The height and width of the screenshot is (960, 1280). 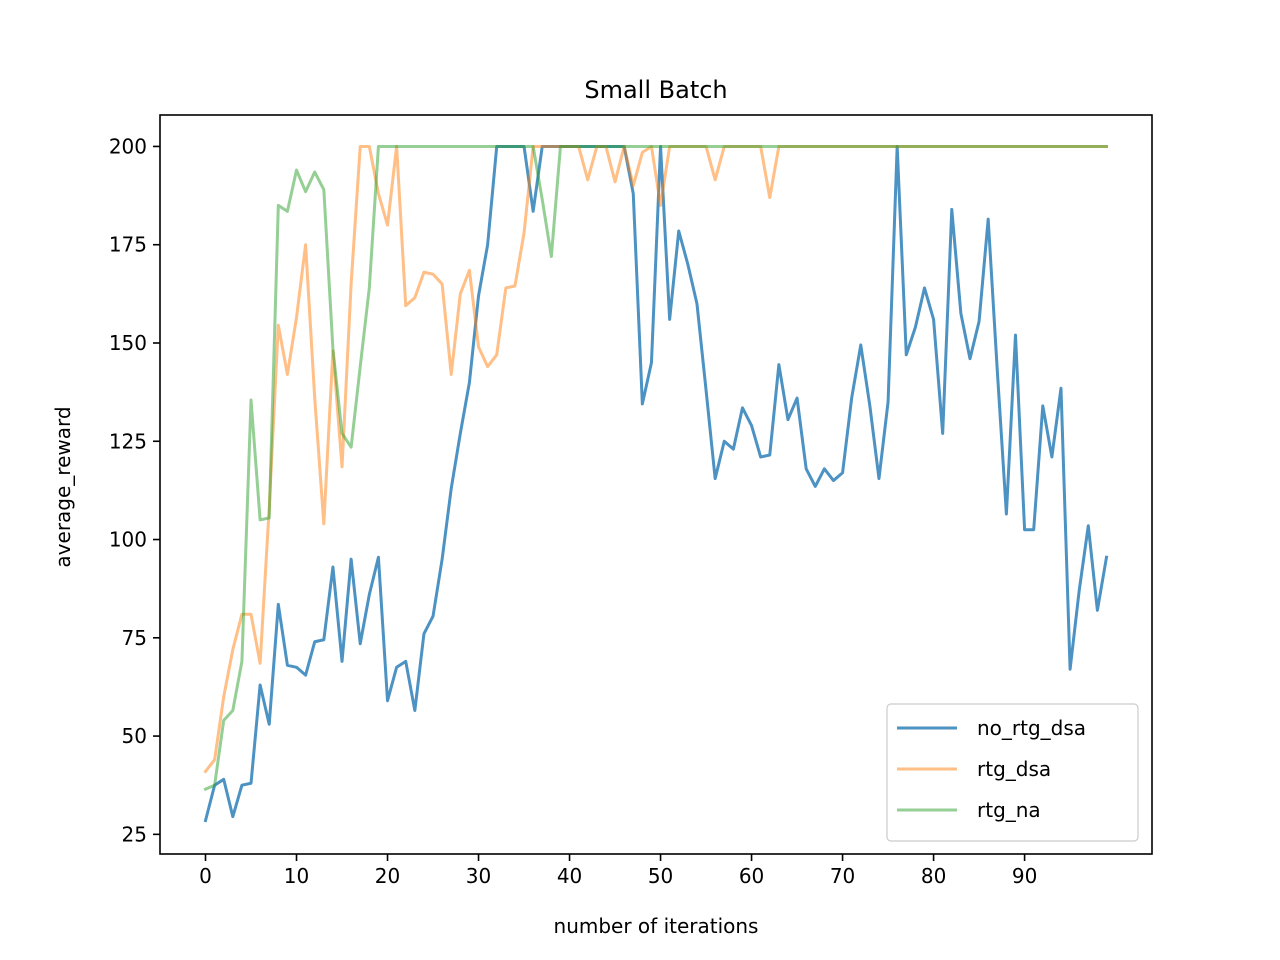 What do you see at coordinates (751, 876) in the screenshot?
I see `x-tick-label: 60` at bounding box center [751, 876].